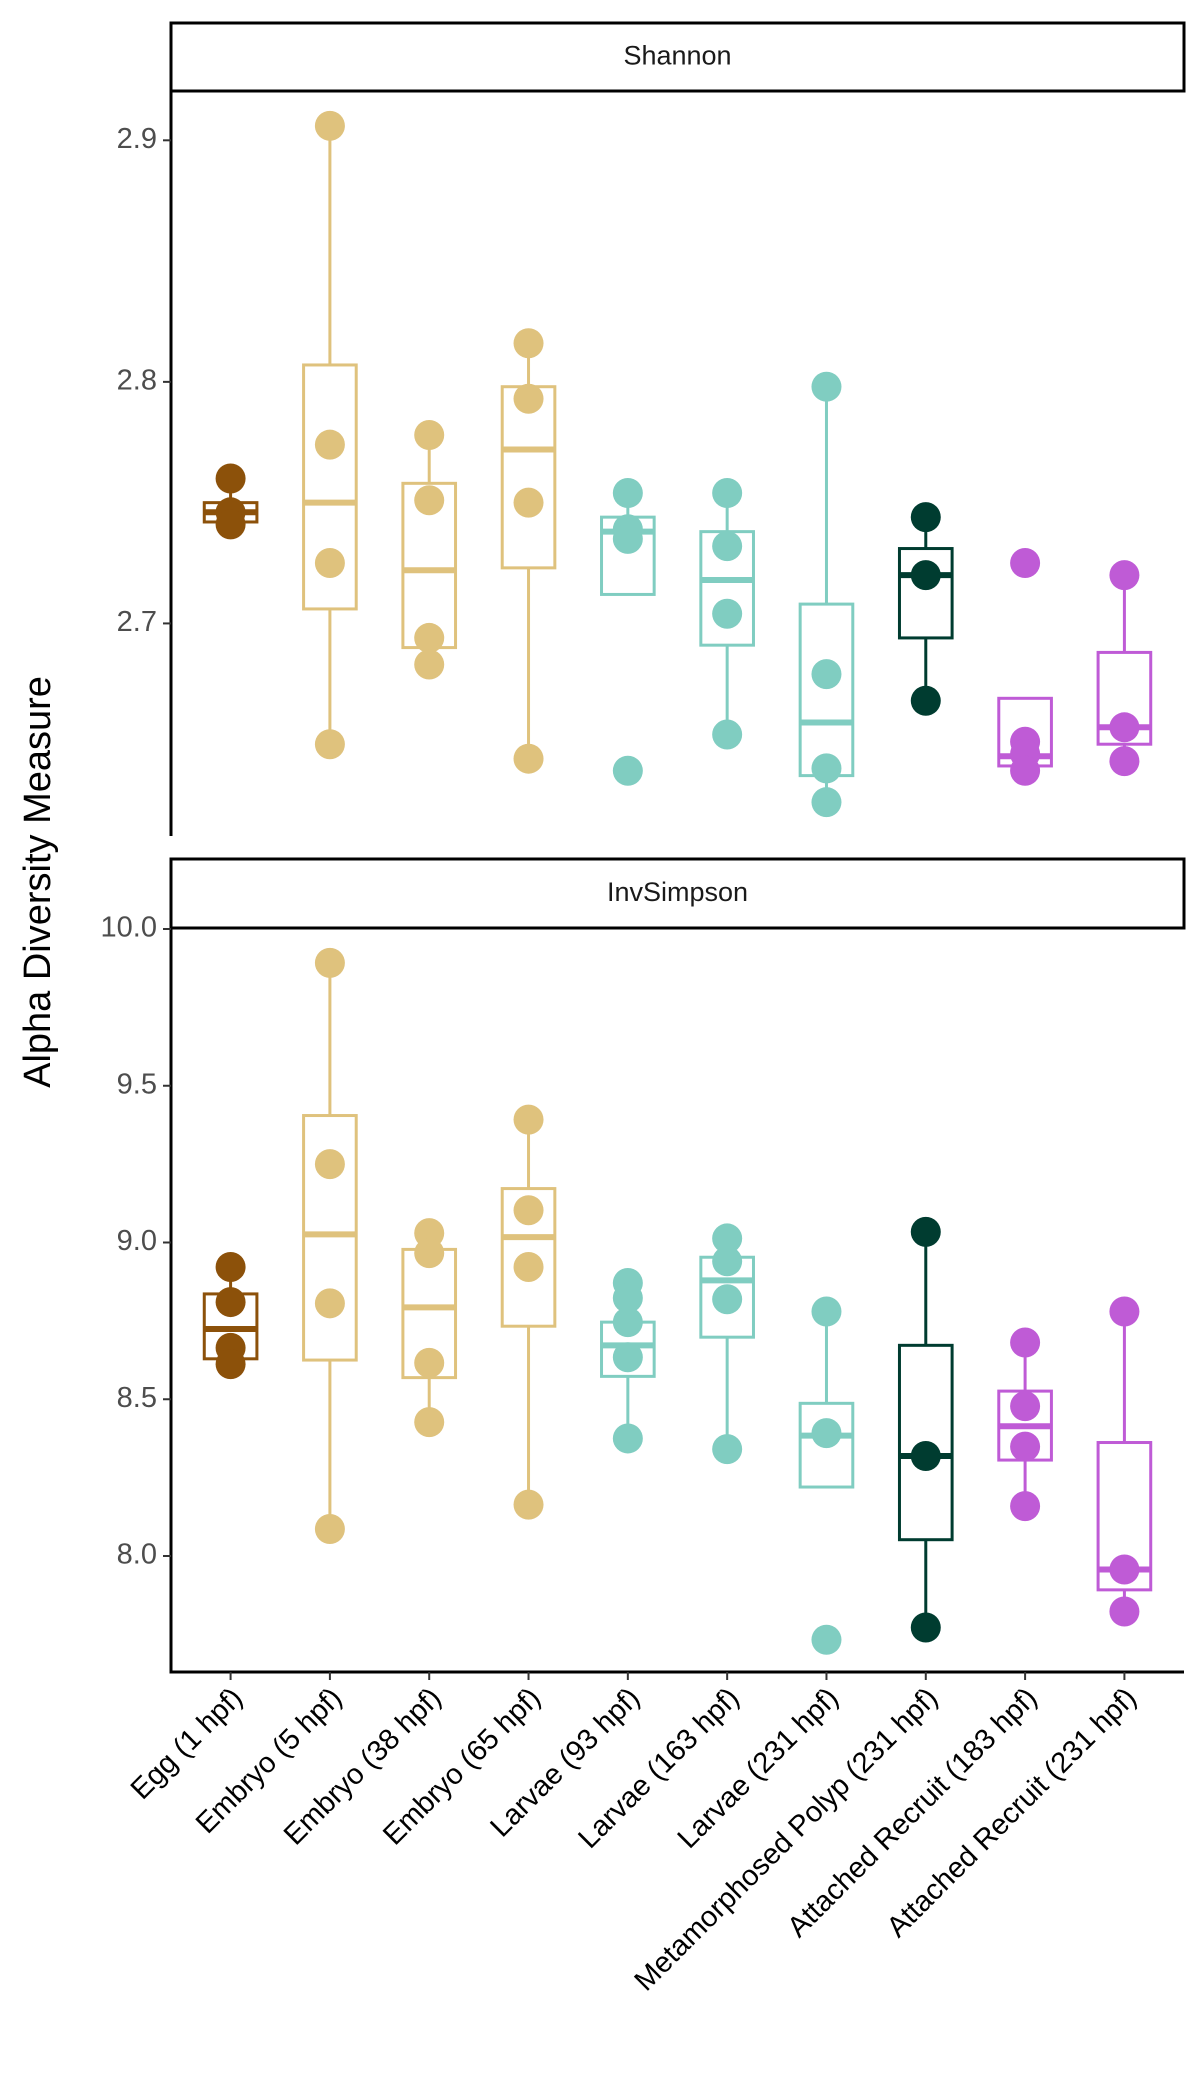 The height and width of the screenshot is (2100, 1200). I want to click on y-axis-label: Alpha Diversity Measure, so click(38, 882).